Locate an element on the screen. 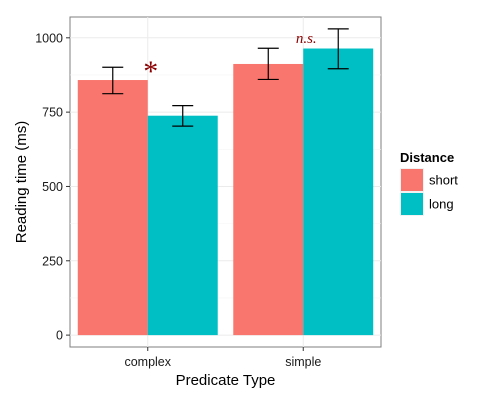 The height and width of the screenshot is (400, 500). y-axis: 0 250 500 750 1000 is located at coordinates (52, 187).